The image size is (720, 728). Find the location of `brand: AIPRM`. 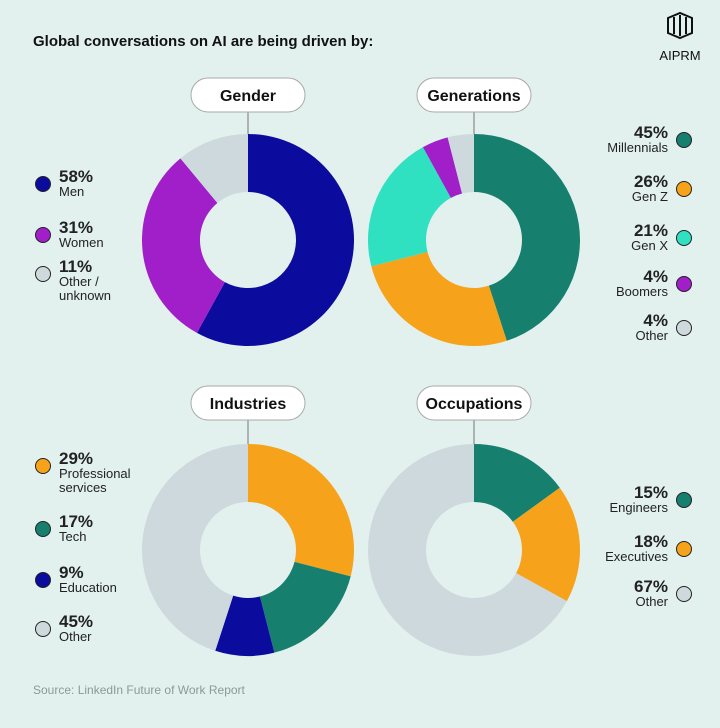

brand: AIPRM is located at coordinates (679, 55).